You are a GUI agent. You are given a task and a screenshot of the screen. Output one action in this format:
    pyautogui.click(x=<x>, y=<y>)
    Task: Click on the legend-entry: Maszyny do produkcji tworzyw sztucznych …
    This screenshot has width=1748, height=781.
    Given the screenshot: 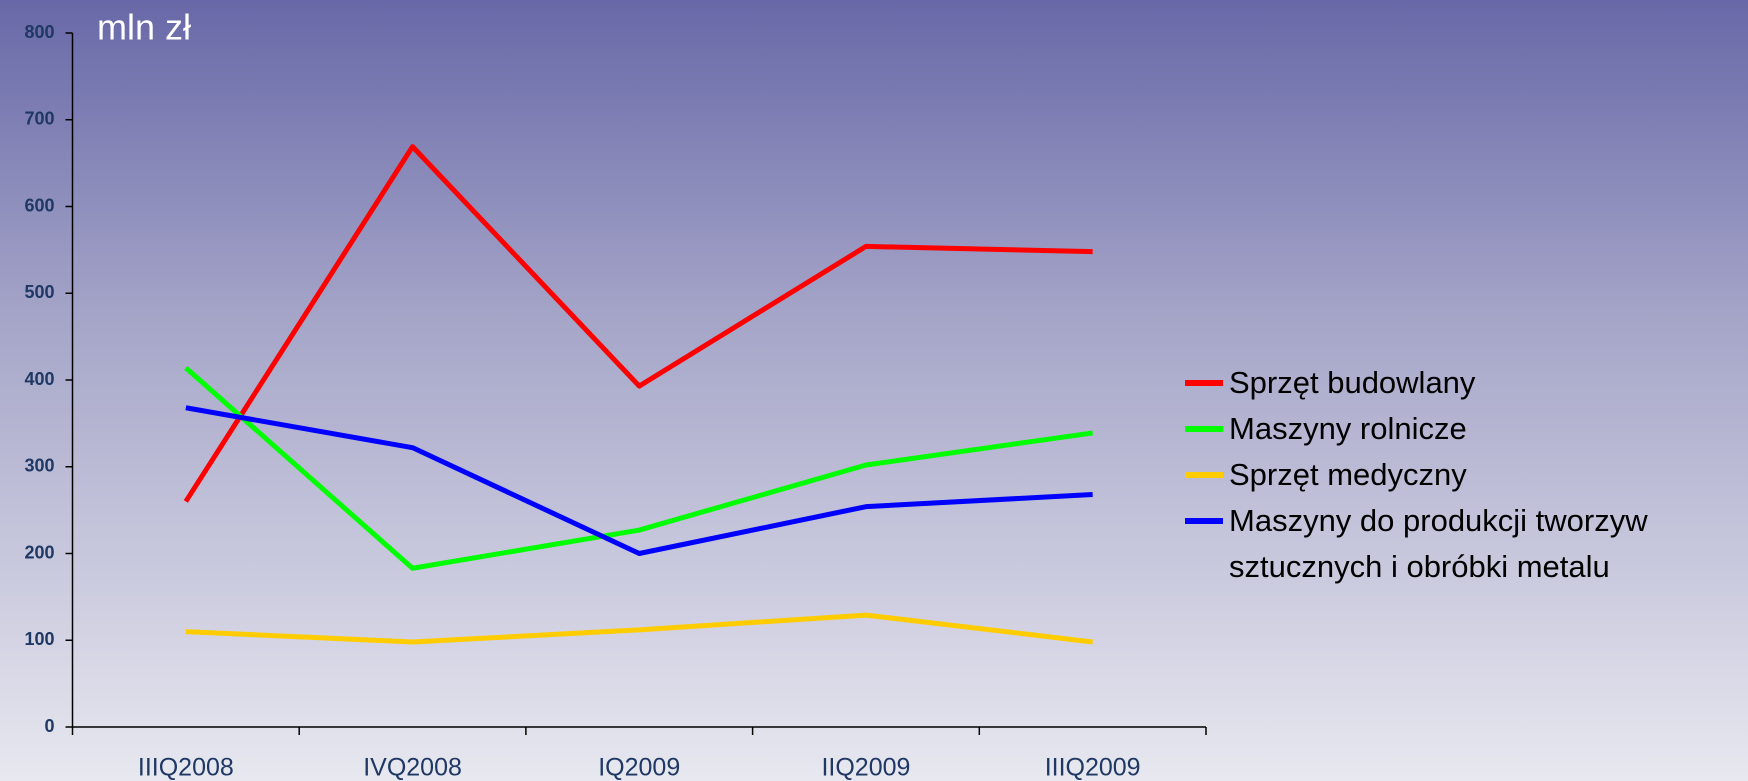 What is the action you would take?
    pyautogui.click(x=1465, y=544)
    